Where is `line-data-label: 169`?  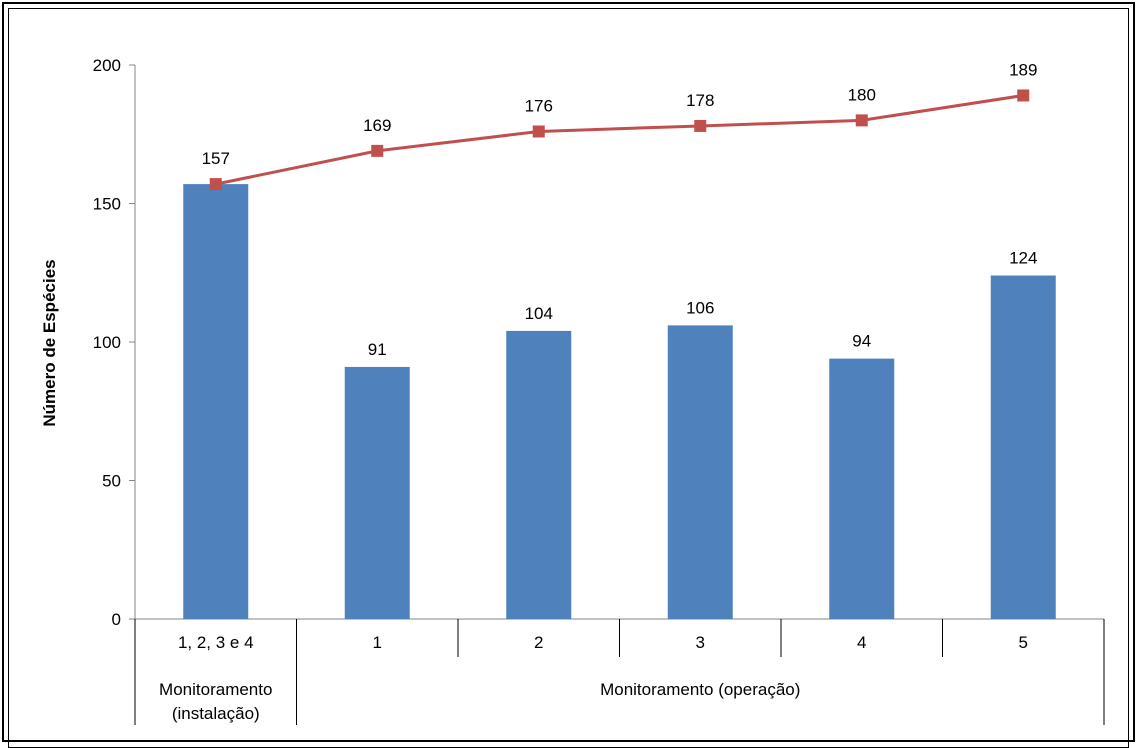
line-data-label: 169 is located at coordinates (377, 125).